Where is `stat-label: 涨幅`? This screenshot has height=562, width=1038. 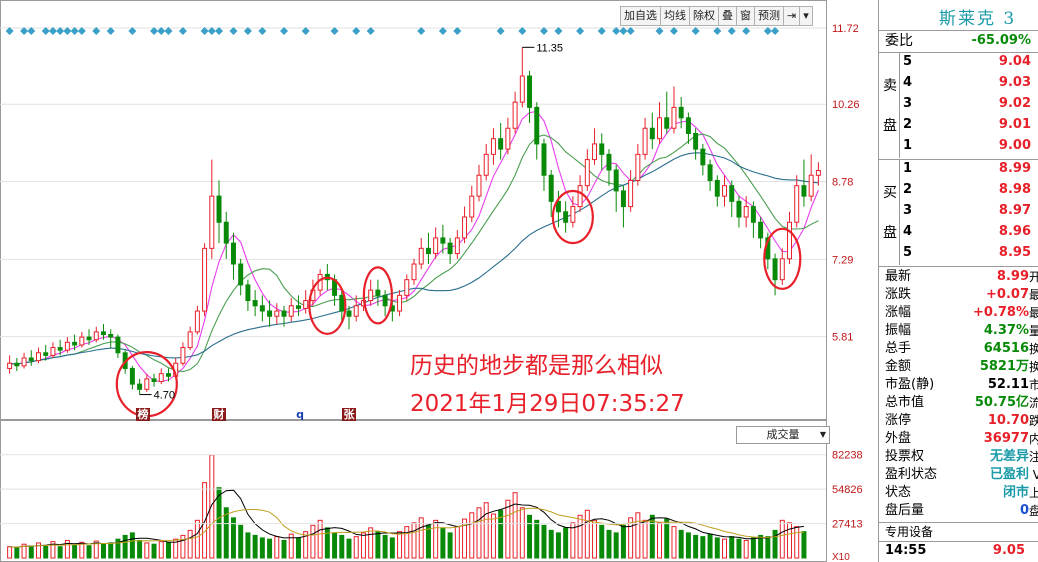 stat-label: 涨幅 is located at coordinates (898, 312).